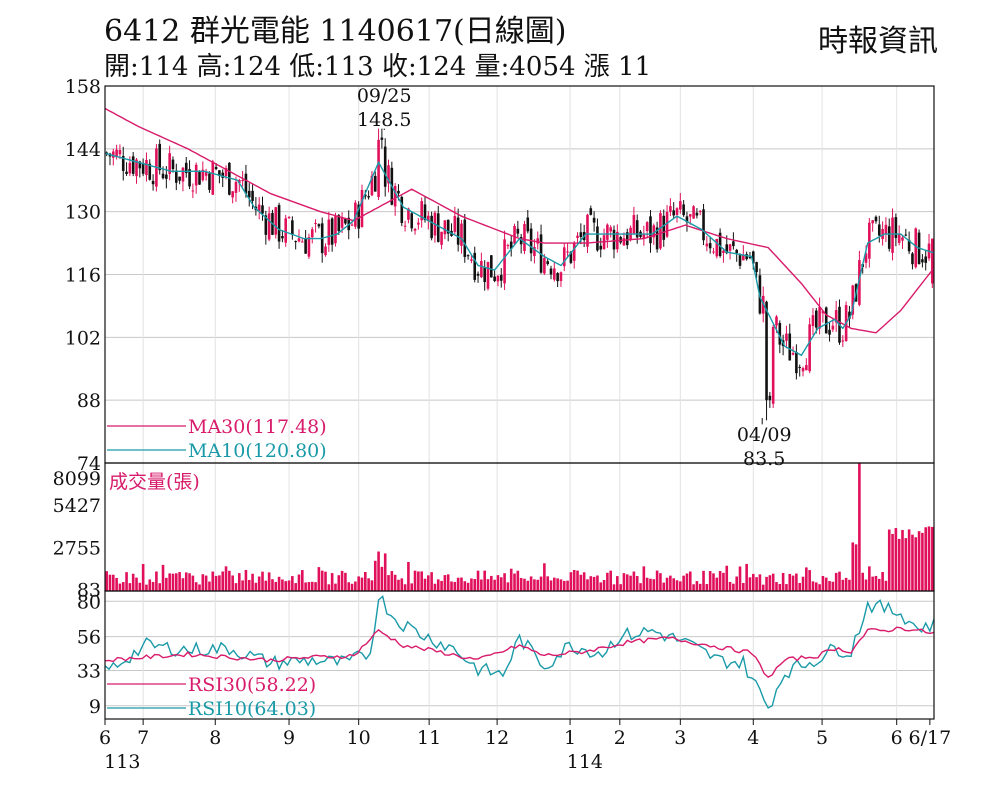 This screenshot has width=1000, height=800. What do you see at coordinates (89, 602) in the screenshot?
I see `rsi-tick-label: 80` at bounding box center [89, 602].